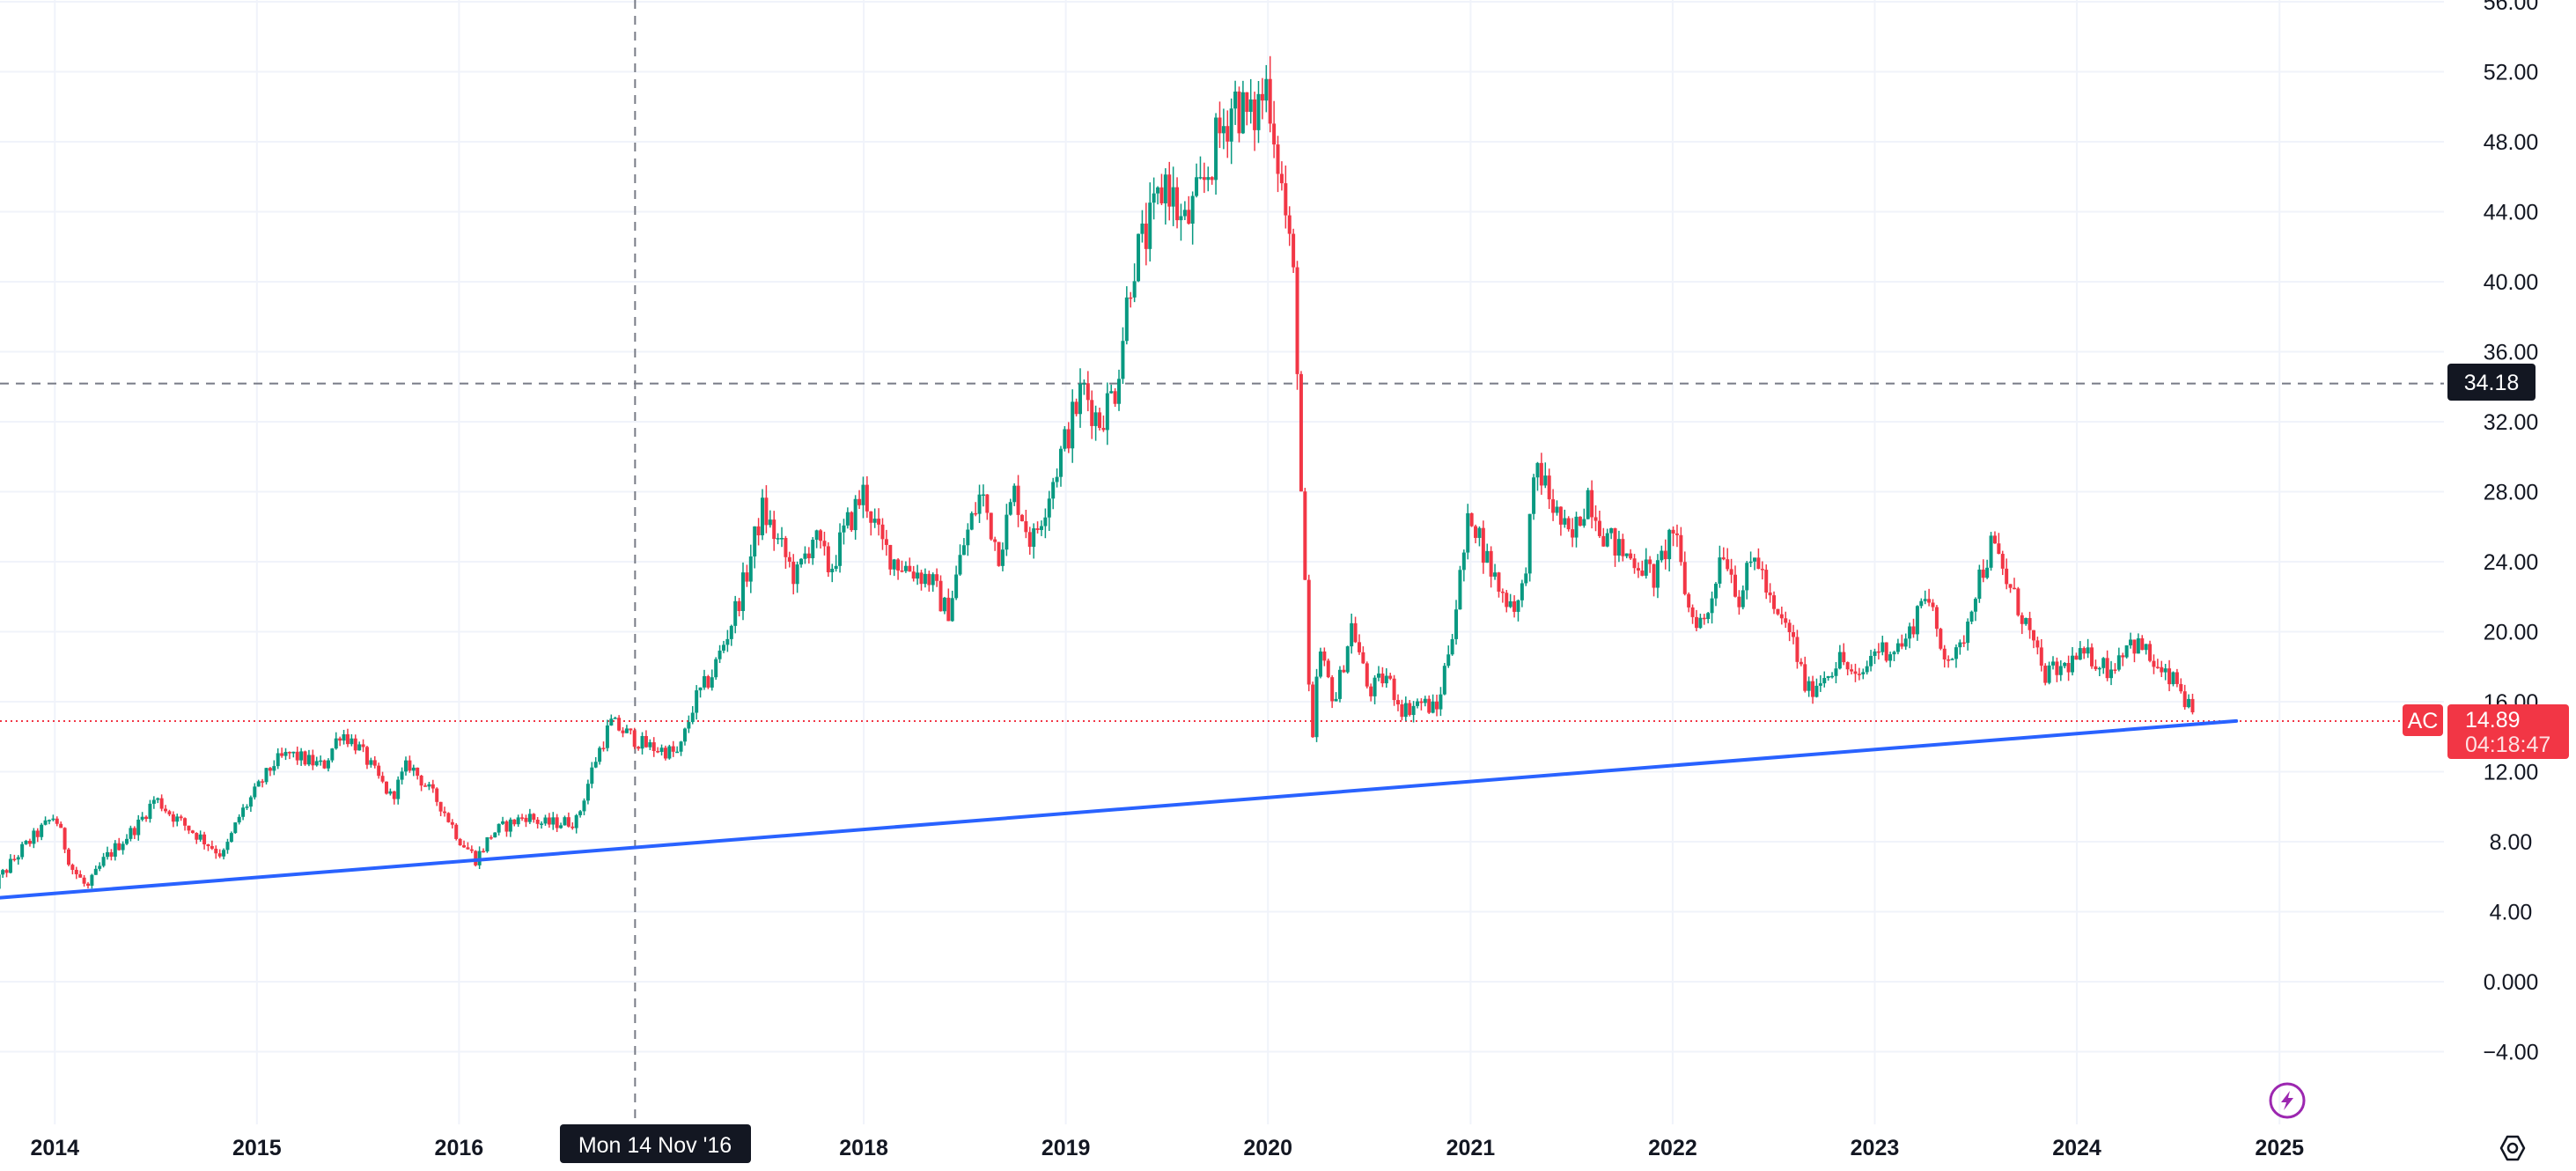  I want to click on settings-gear-icon, so click(2513, 1148).